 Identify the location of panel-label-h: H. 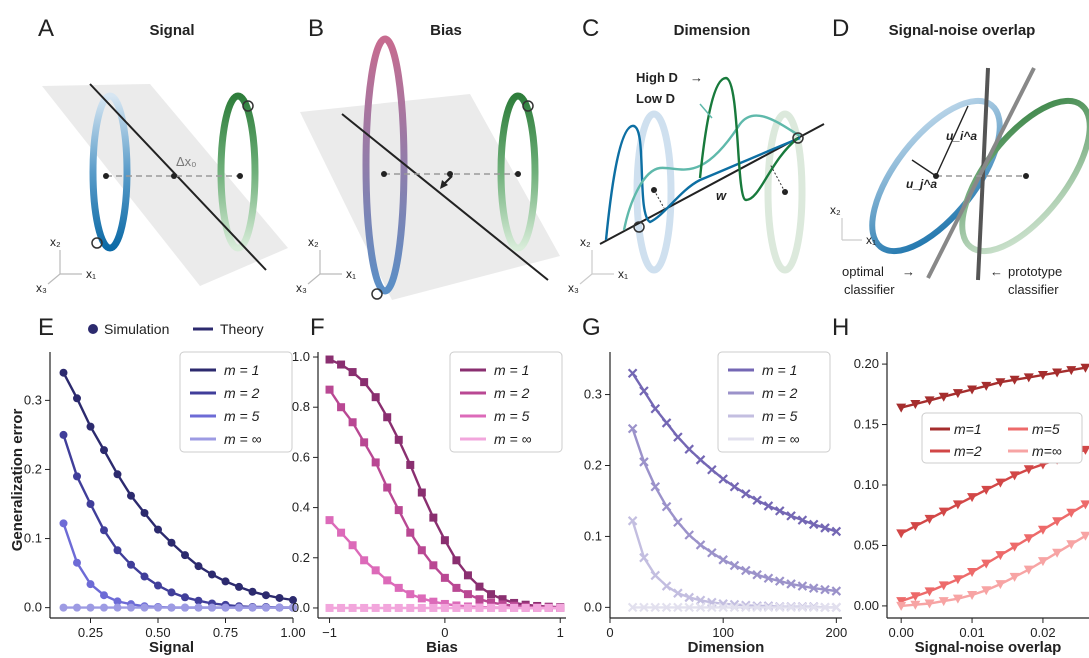
(840, 327).